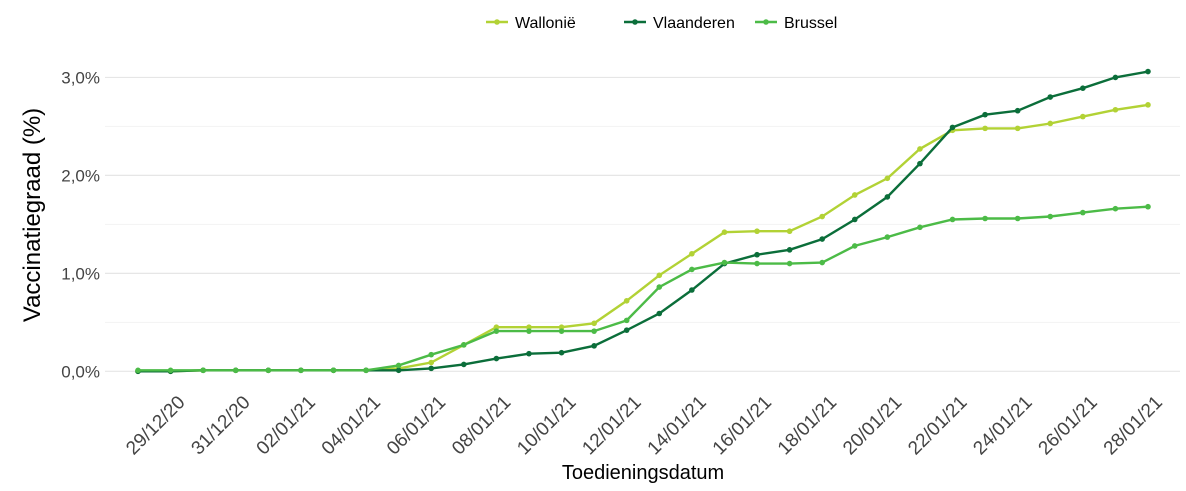 This screenshot has width=1186, height=491. I want to click on legend-label: Brussel, so click(810, 23).